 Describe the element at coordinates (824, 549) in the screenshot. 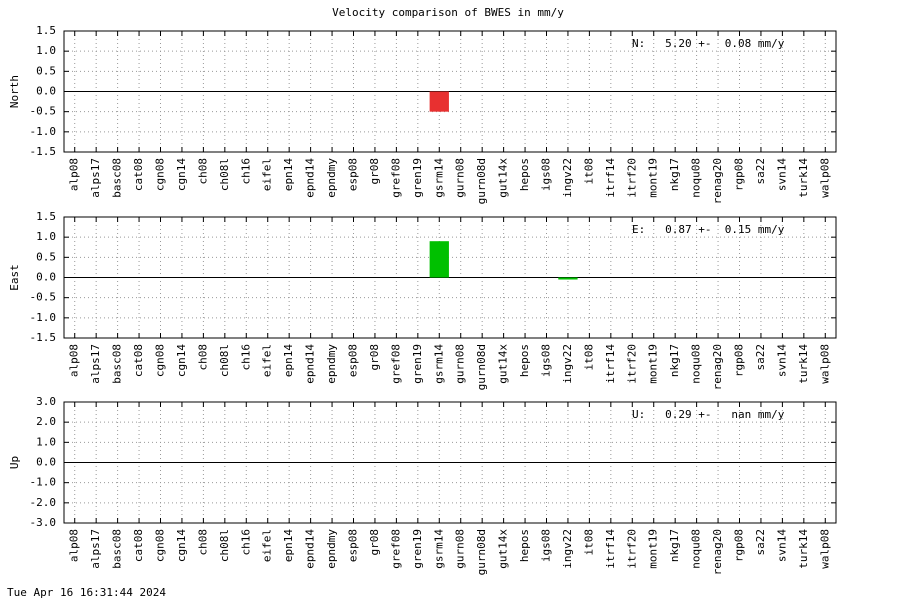

I see `x-tick-label: walp08` at that location.